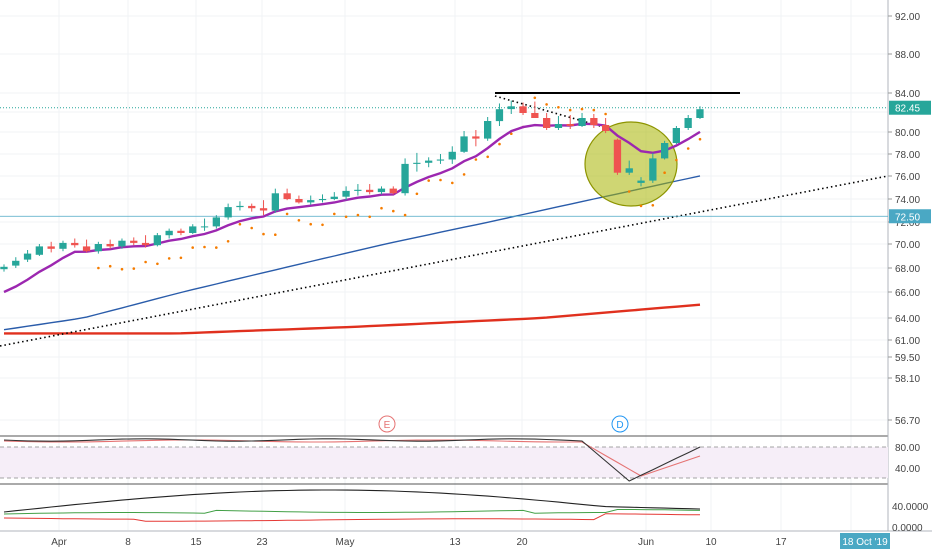 The width and height of the screenshot is (932, 555). What do you see at coordinates (352, 517) in the screenshot?
I see `di-minus-line` at bounding box center [352, 517].